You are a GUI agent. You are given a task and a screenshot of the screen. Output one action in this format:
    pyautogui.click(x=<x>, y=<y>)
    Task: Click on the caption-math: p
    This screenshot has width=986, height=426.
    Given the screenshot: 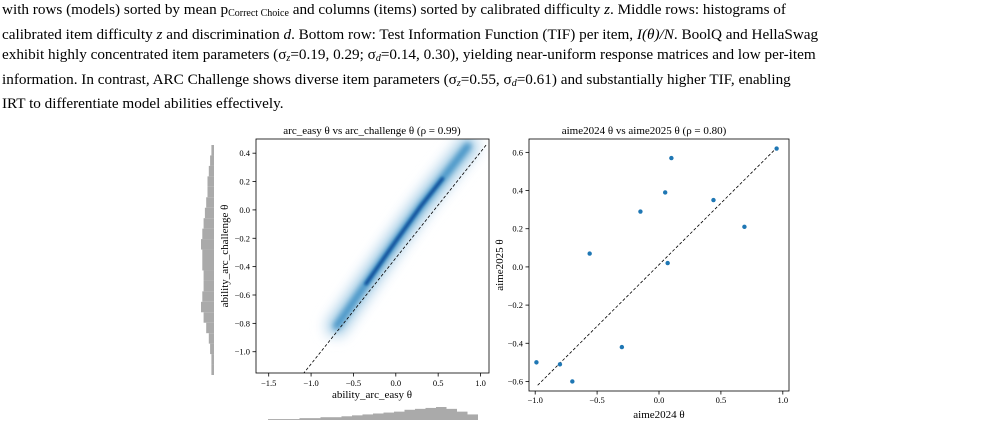 What is the action you would take?
    pyautogui.click(x=224, y=9)
    